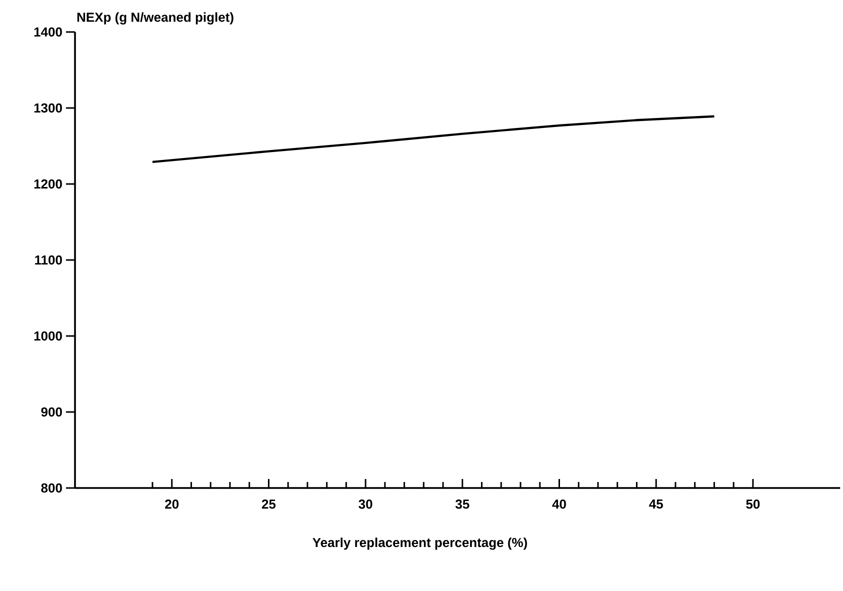  I want to click on y-tick-label: 1400, so click(48, 32).